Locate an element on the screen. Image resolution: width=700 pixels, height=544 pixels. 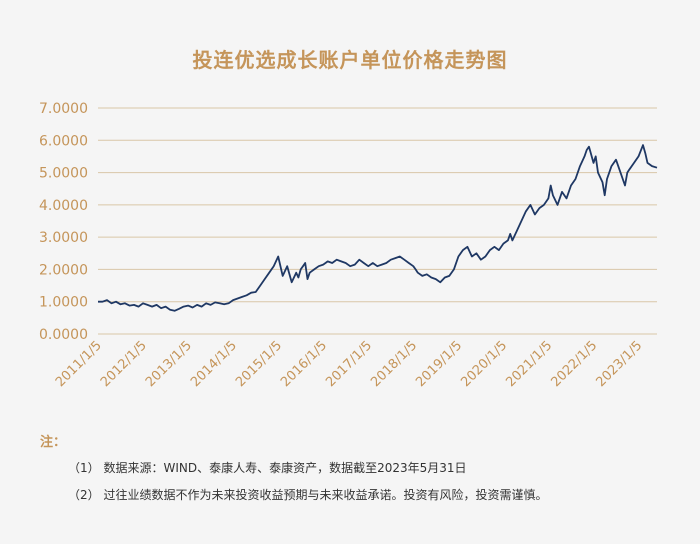
notes-title: 注： is located at coordinates (53, 442).